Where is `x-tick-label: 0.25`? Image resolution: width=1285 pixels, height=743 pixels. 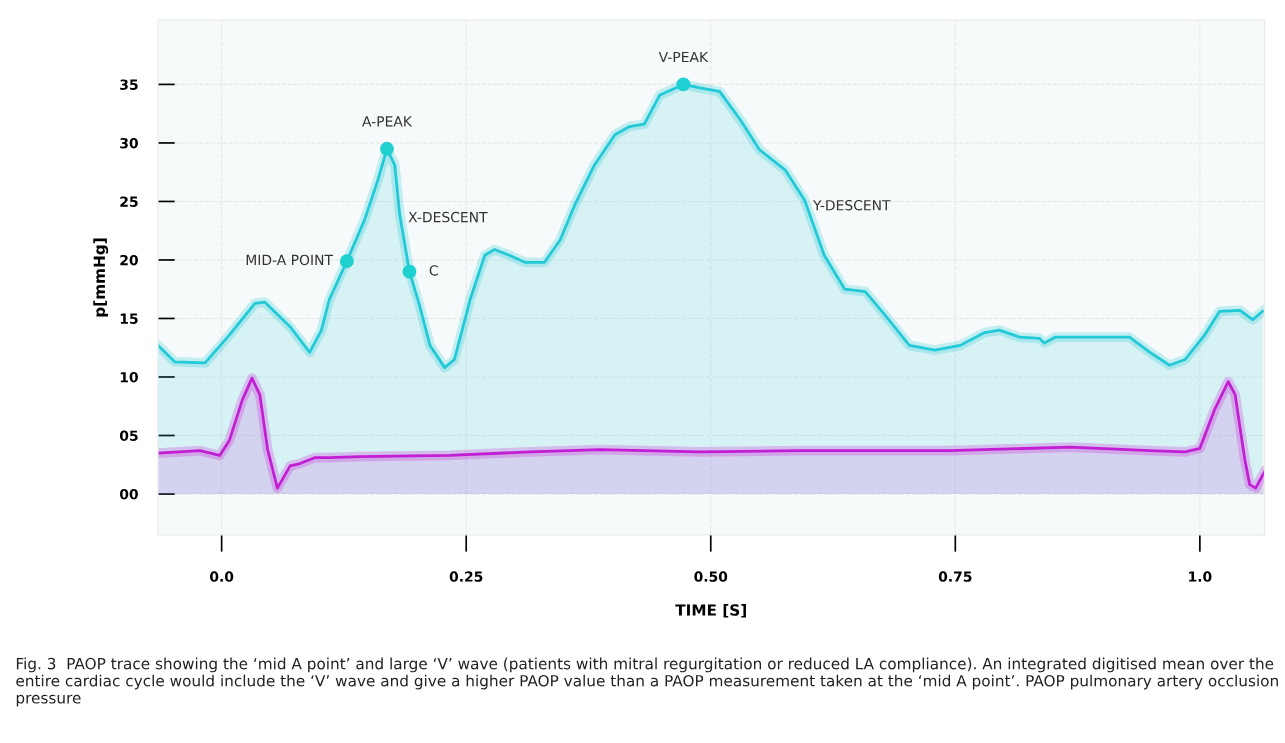 x-tick-label: 0.25 is located at coordinates (466, 576).